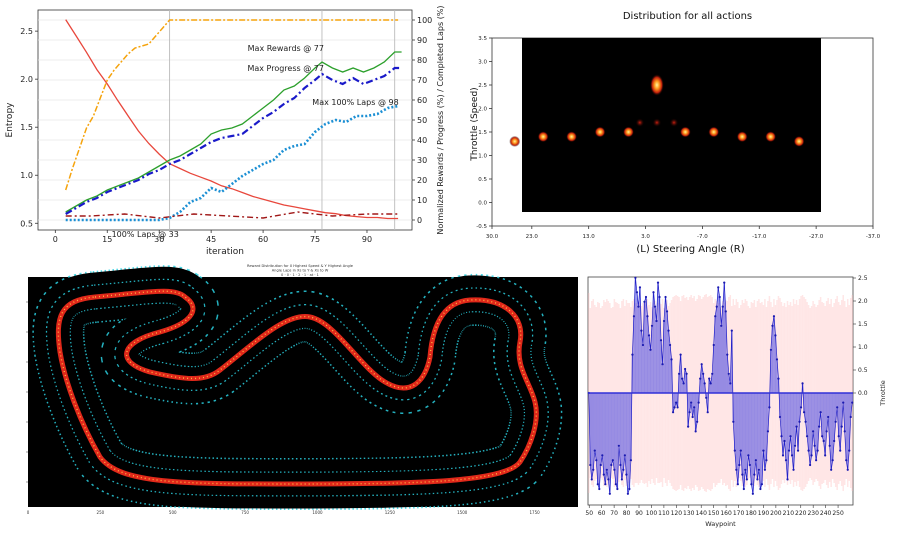 The image size is (900, 537). Describe the element at coordinates (838, 513) in the screenshot. I see `x-tick-label: 250` at that location.